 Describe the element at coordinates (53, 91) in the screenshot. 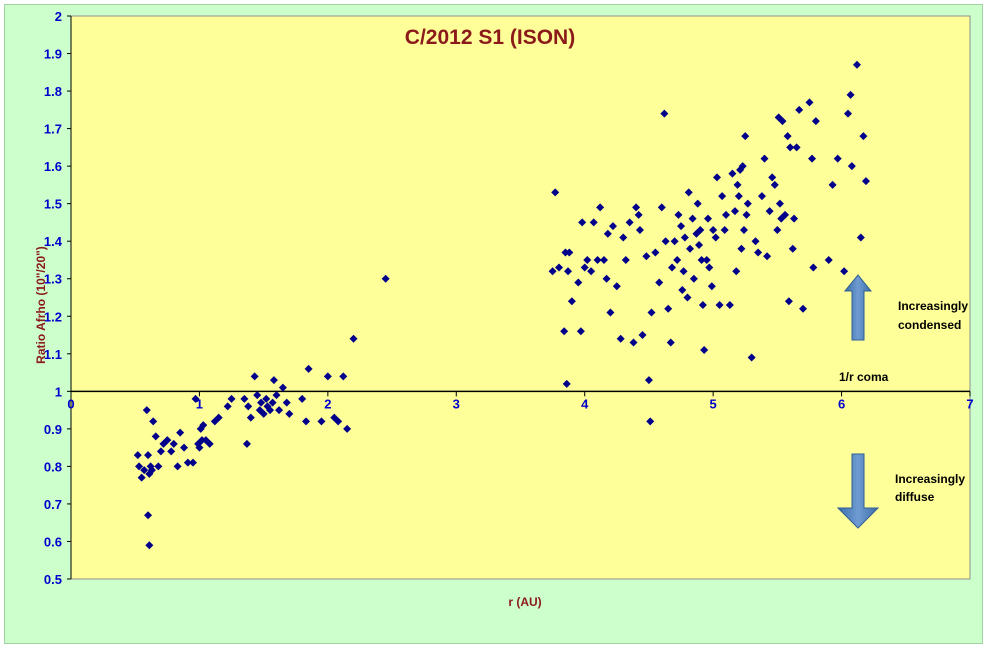

I see `y-tick-label: 1.8` at that location.